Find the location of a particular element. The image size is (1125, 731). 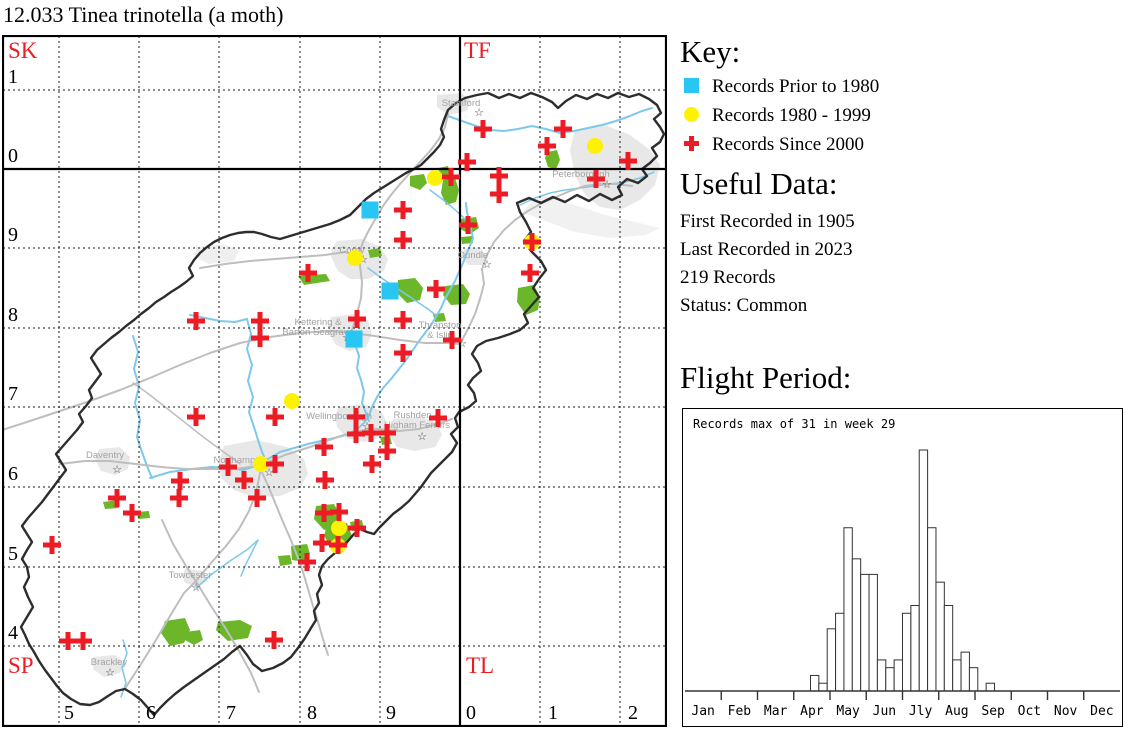

grid-col-label: 0 is located at coordinates (471, 713).